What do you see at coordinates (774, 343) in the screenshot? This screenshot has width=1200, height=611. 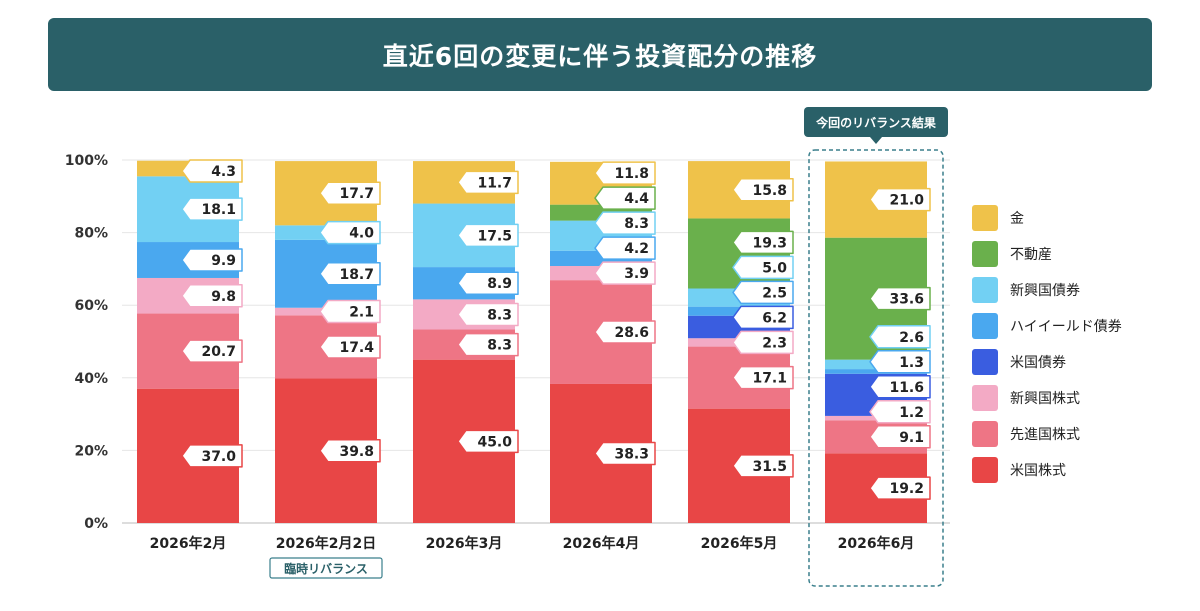 I see `data-label: 2.3` at bounding box center [774, 343].